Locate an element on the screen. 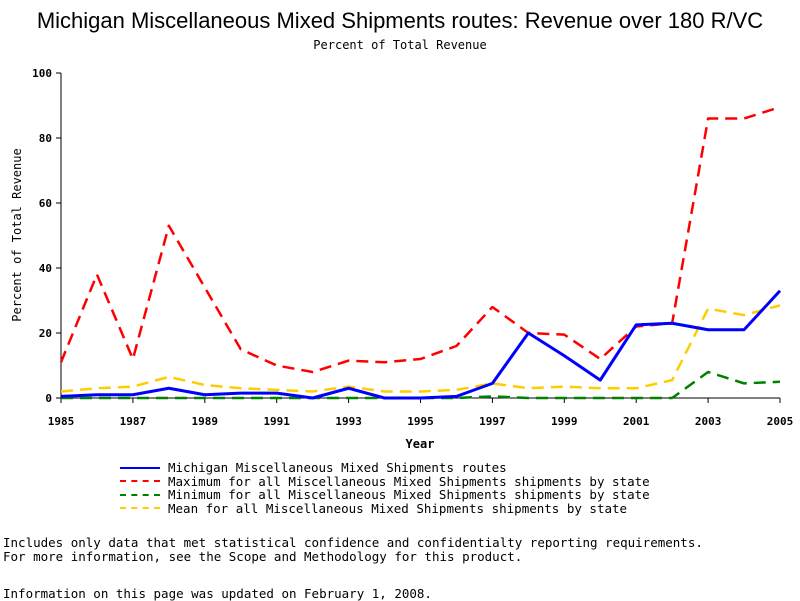 This screenshot has width=800, height=601. legend-swatch-minimum is located at coordinates (140, 494).